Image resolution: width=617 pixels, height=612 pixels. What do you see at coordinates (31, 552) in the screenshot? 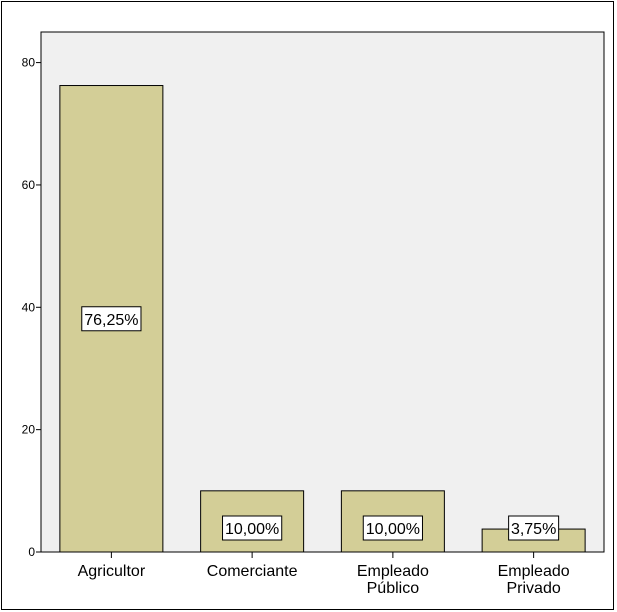
I see `y-tick-label: 0` at bounding box center [31, 552].